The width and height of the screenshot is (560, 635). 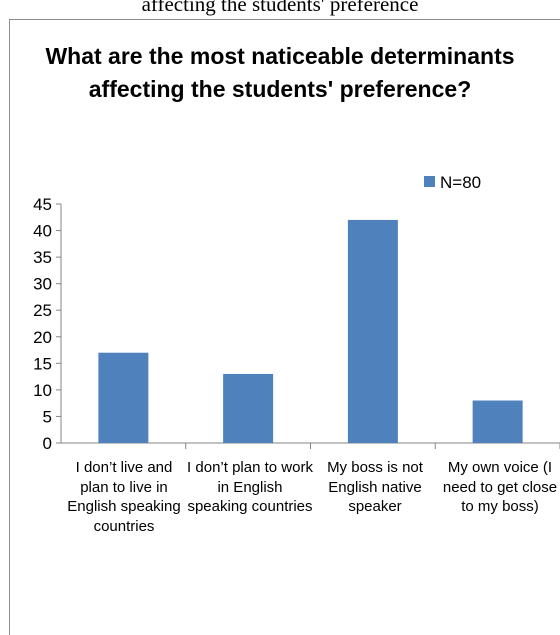 I want to click on y-tick-label: 10, so click(x=42, y=390).